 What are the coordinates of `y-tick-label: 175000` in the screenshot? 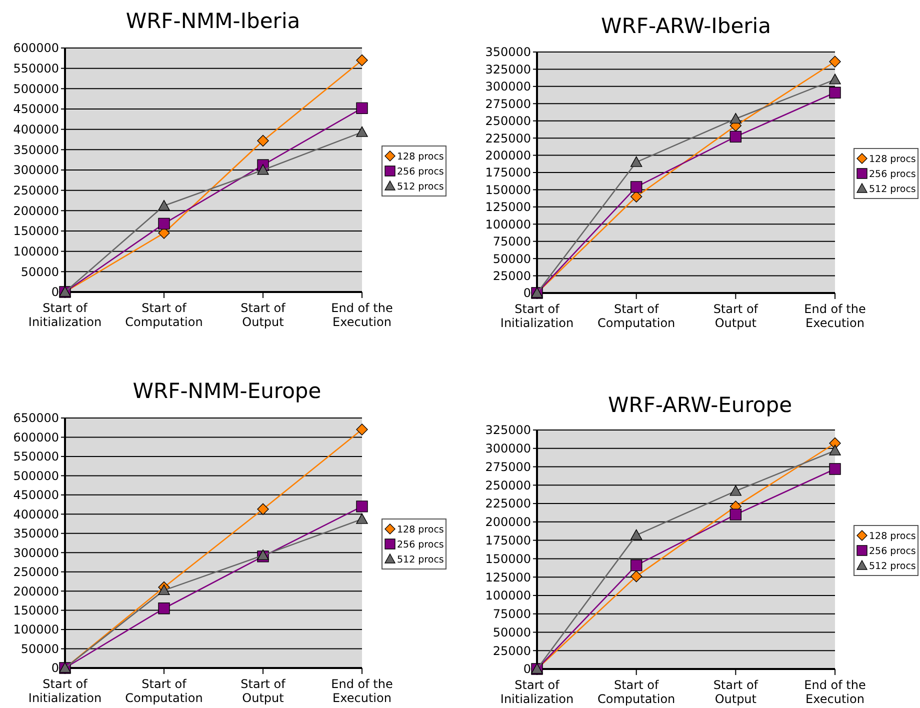 It's located at (508, 541).